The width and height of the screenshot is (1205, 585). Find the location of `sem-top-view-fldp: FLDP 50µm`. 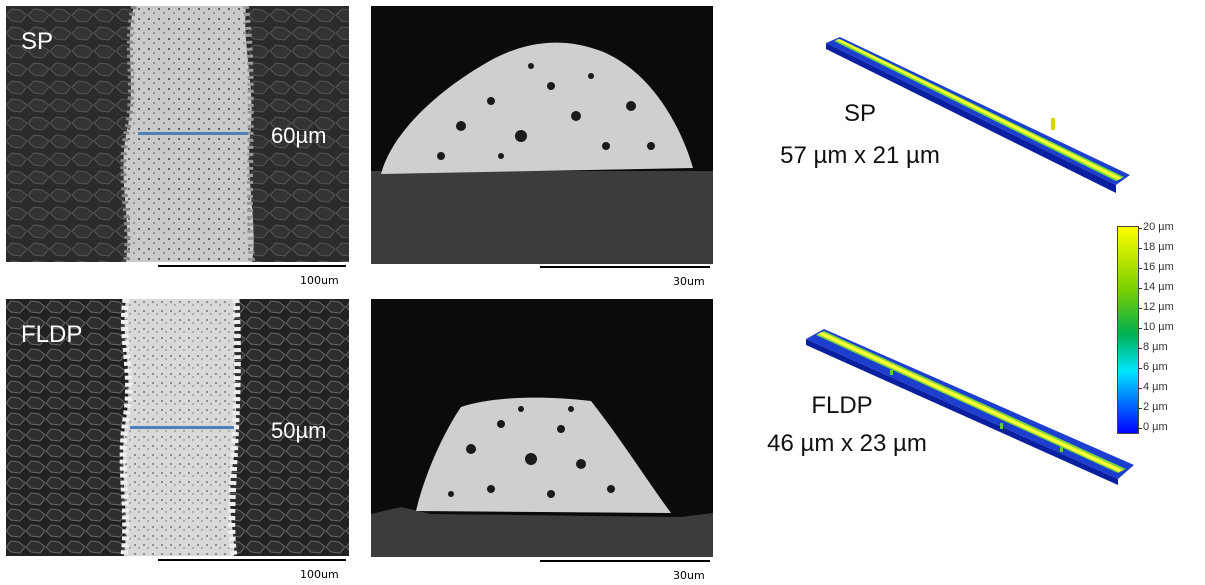

sem-top-view-fldp: FLDP 50µm is located at coordinates (177, 427).